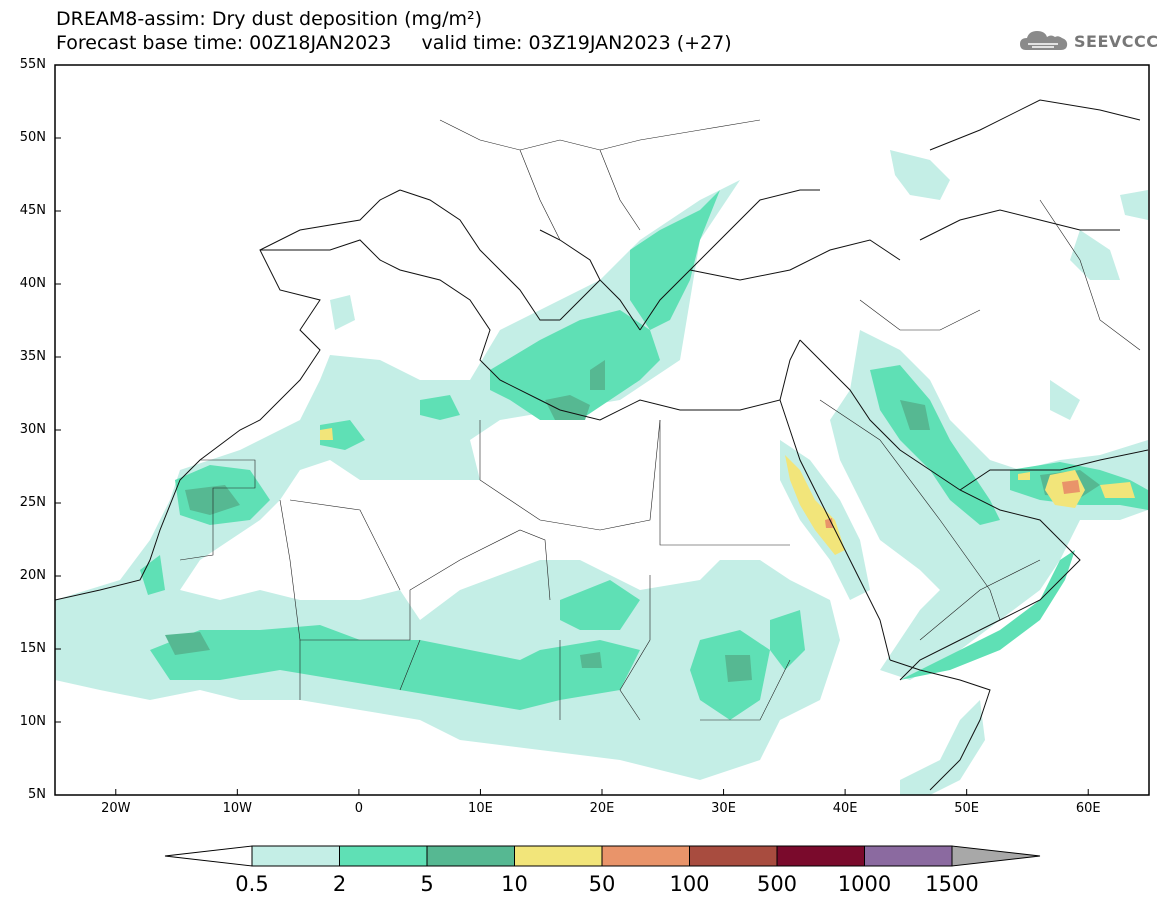 The width and height of the screenshot is (1165, 907). What do you see at coordinates (116, 808) in the screenshot?
I see `lon-label: 20W` at bounding box center [116, 808].